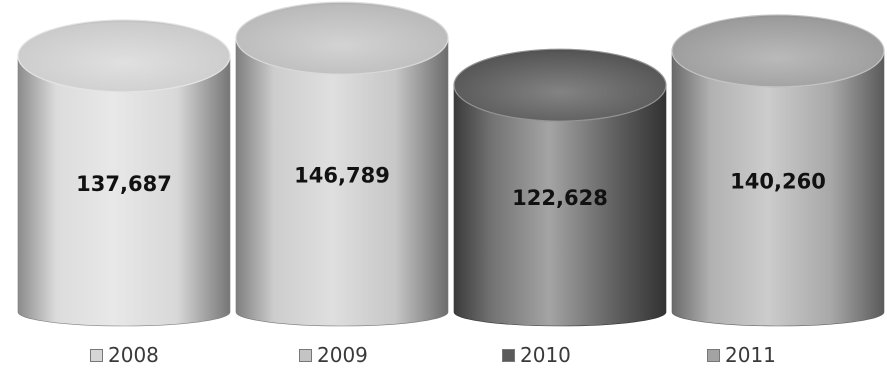 This screenshot has height=370, width=887. Describe the element at coordinates (133, 355) in the screenshot. I see `legend-label-2008: 2008` at that location.